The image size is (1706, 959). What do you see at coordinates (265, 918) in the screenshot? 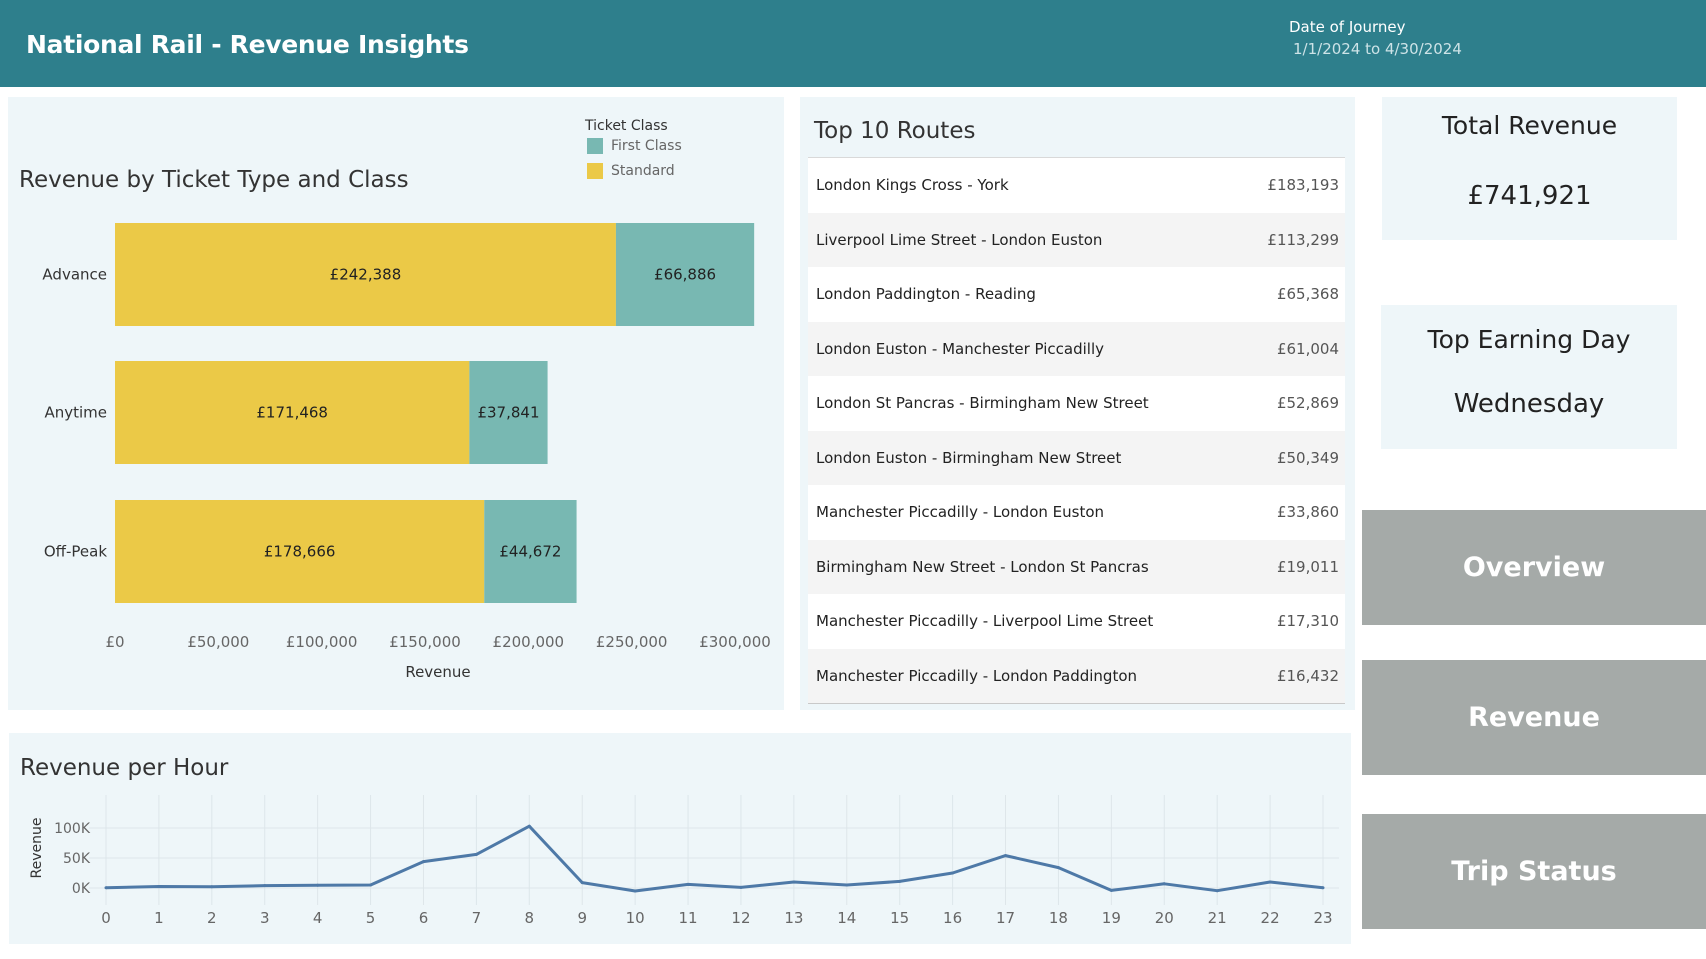
I see `x-tick-label: 3` at bounding box center [265, 918].